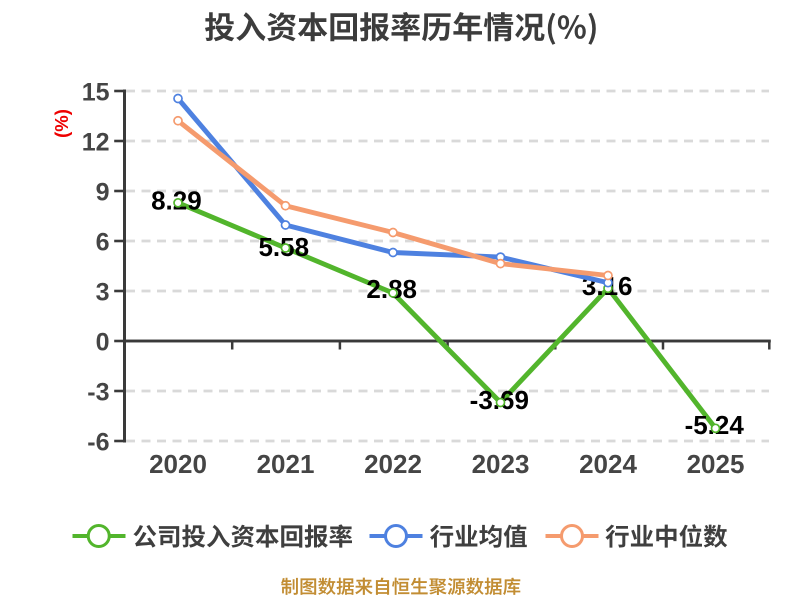 Image resolution: width=800 pixels, height=600 pixels. What do you see at coordinates (103, 192) in the screenshot?
I see `svg-text: 9` at bounding box center [103, 192].